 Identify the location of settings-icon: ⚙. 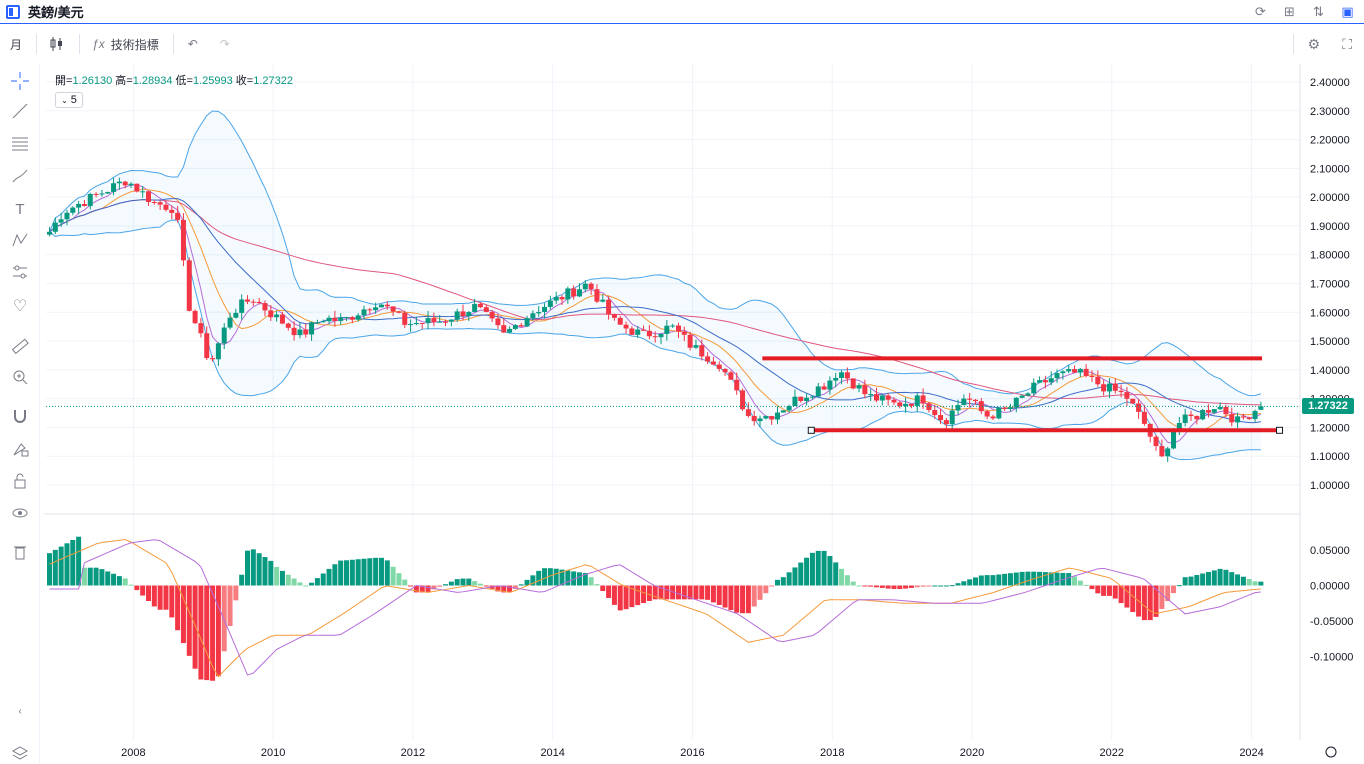
(1313, 43).